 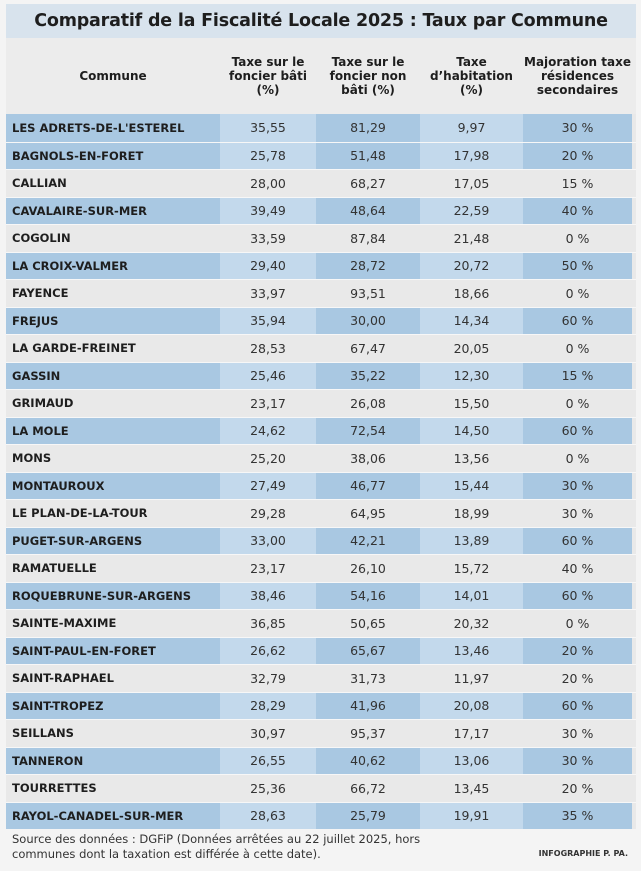 What do you see at coordinates (74, 348) in the screenshot?
I see `cell-commune: LA GARDE-FREINET` at bounding box center [74, 348].